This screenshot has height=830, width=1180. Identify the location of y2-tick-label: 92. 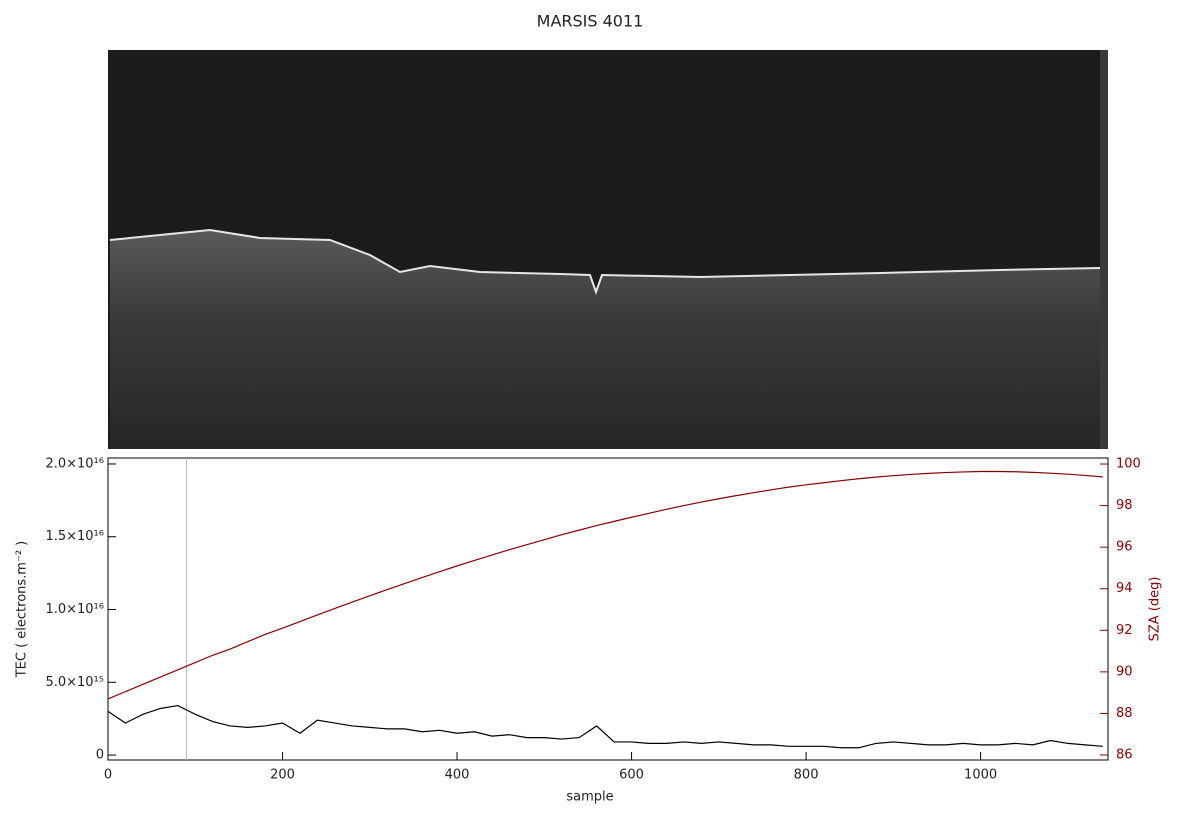
(1124, 630).